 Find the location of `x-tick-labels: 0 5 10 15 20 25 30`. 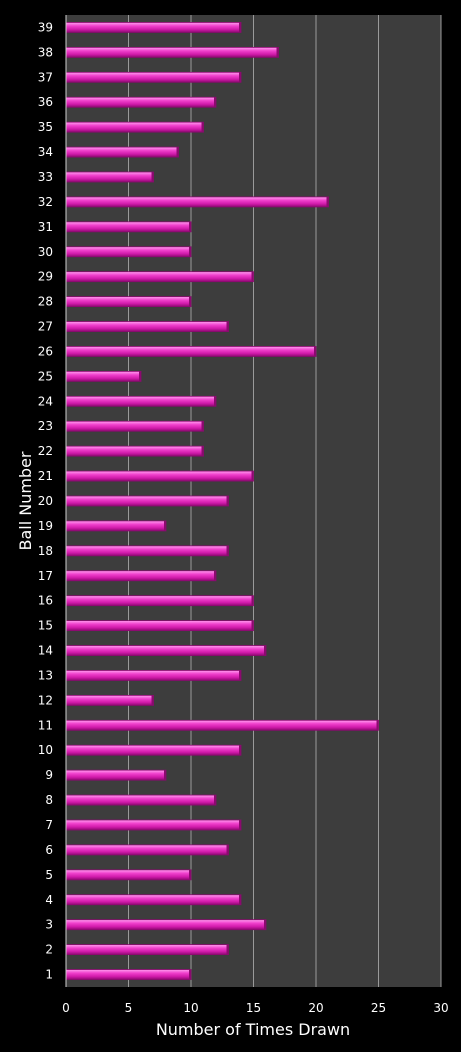

x-tick-labels: 0 5 10 15 20 25 30 is located at coordinates (255, 1008).